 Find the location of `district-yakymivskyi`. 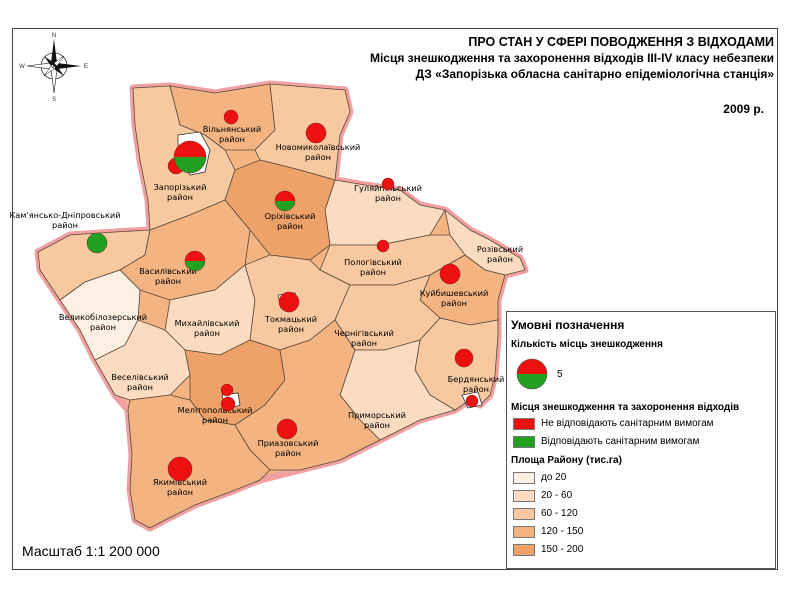

district-yakymivskyi is located at coordinates (199, 461).